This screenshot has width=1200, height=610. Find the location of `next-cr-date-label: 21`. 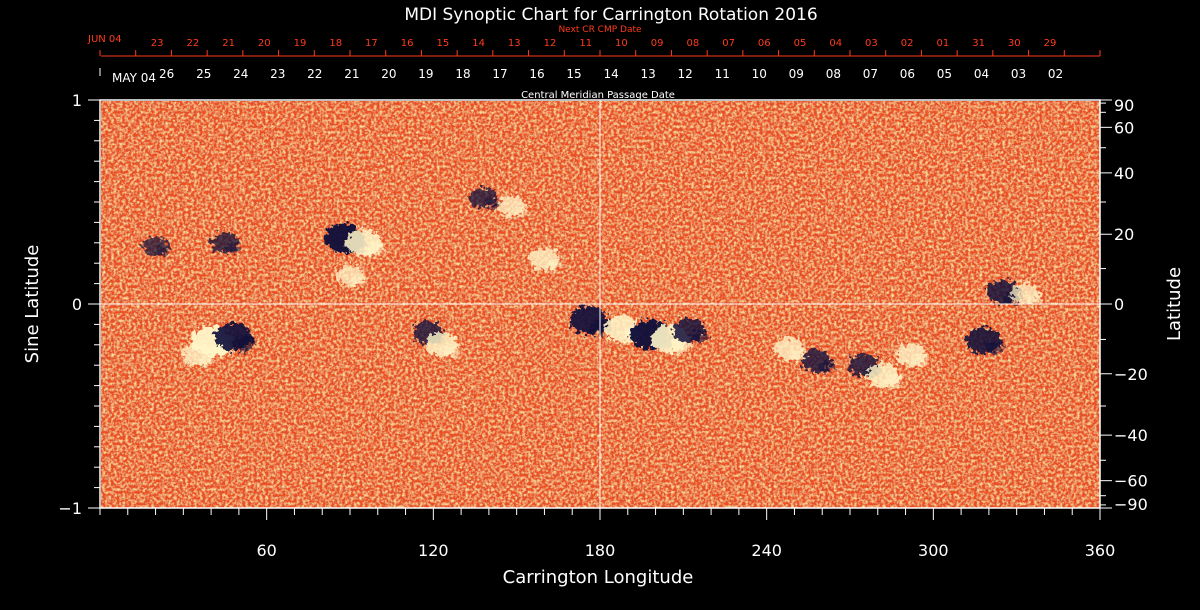

next-cr-date-label: 21 is located at coordinates (228, 43).